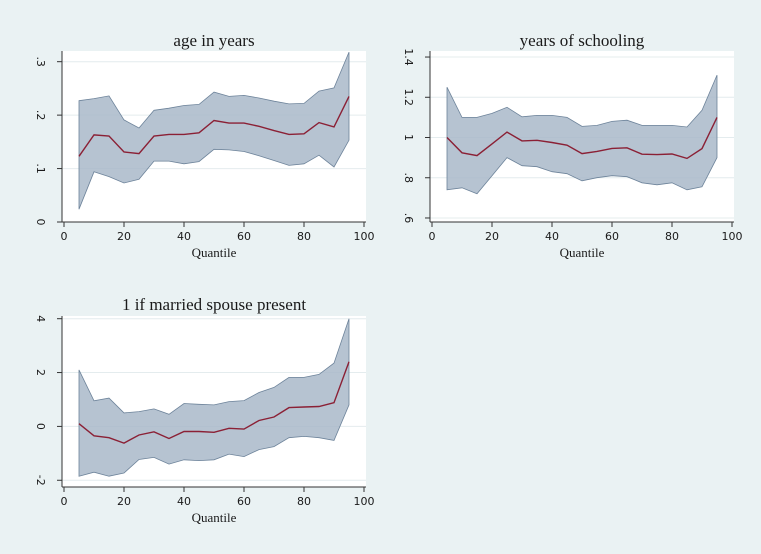  What do you see at coordinates (40, 168) in the screenshot?
I see `y-tick-label: .1` at bounding box center [40, 168].